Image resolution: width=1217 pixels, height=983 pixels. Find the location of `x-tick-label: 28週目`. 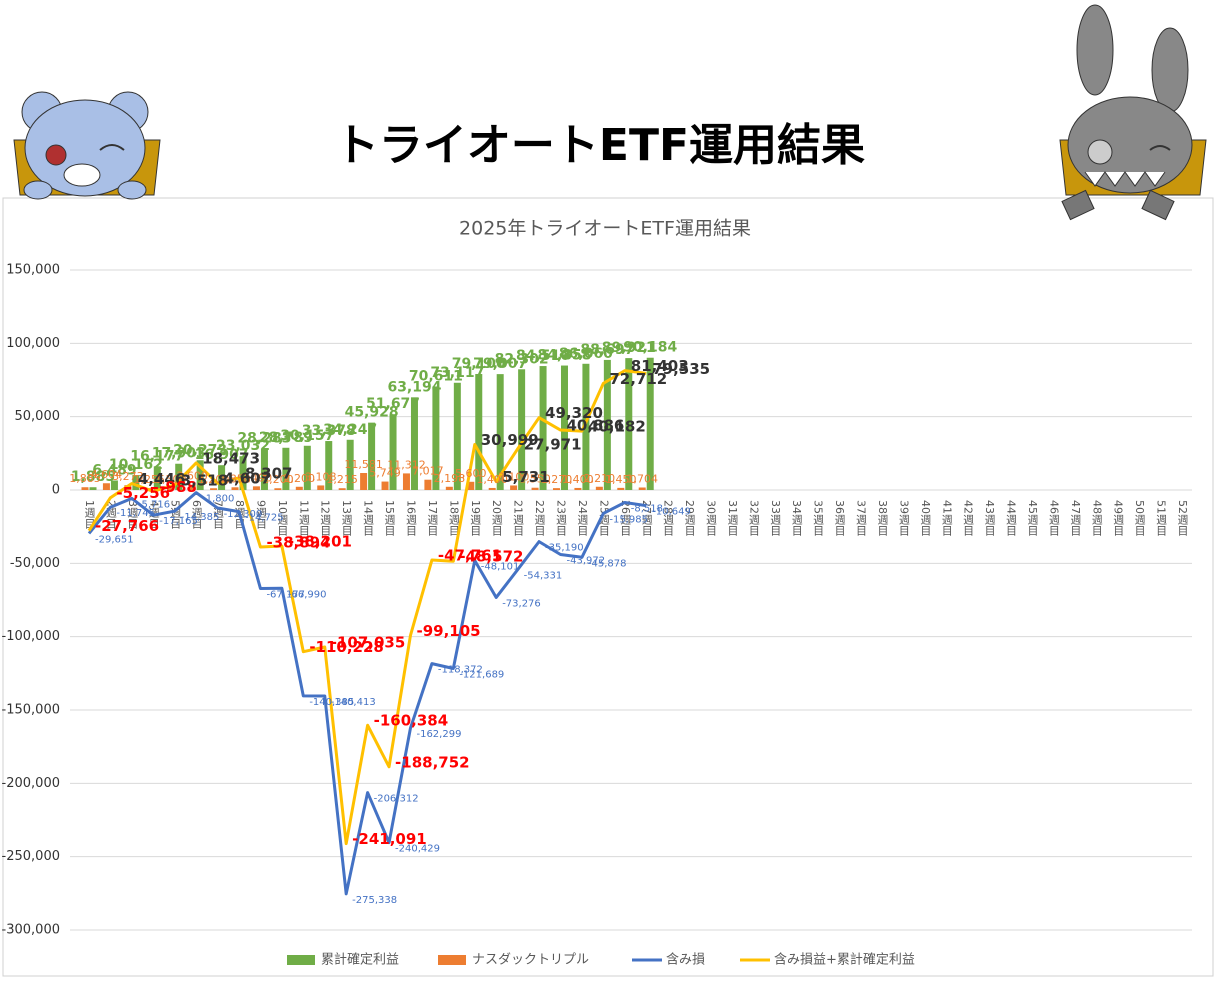

x-tick-label: 28週目 is located at coordinates (668, 518).